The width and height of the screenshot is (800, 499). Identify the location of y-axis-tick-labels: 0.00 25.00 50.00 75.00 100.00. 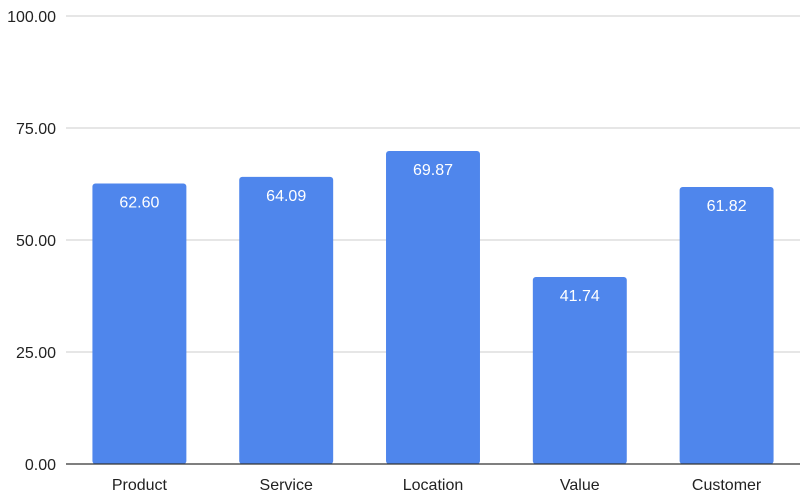
(31, 241).